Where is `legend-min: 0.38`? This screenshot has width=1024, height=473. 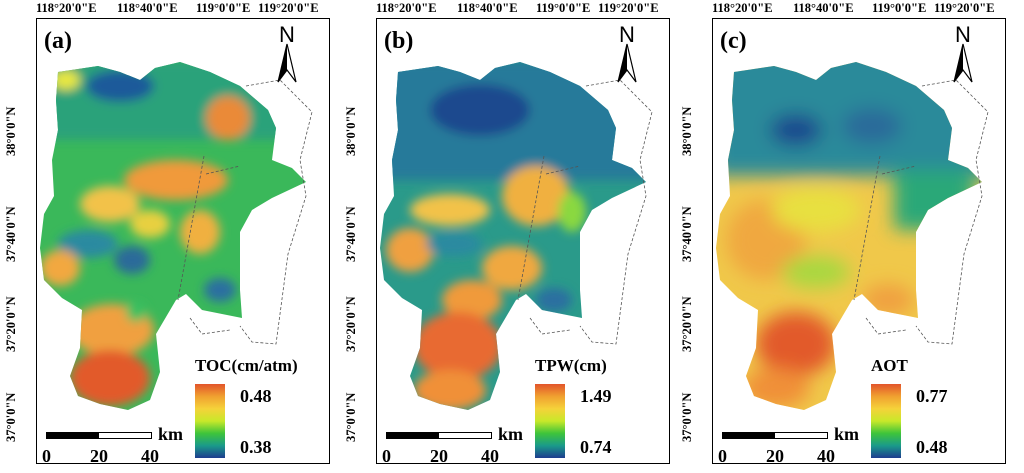
legend-min: 0.38 is located at coordinates (256, 447).